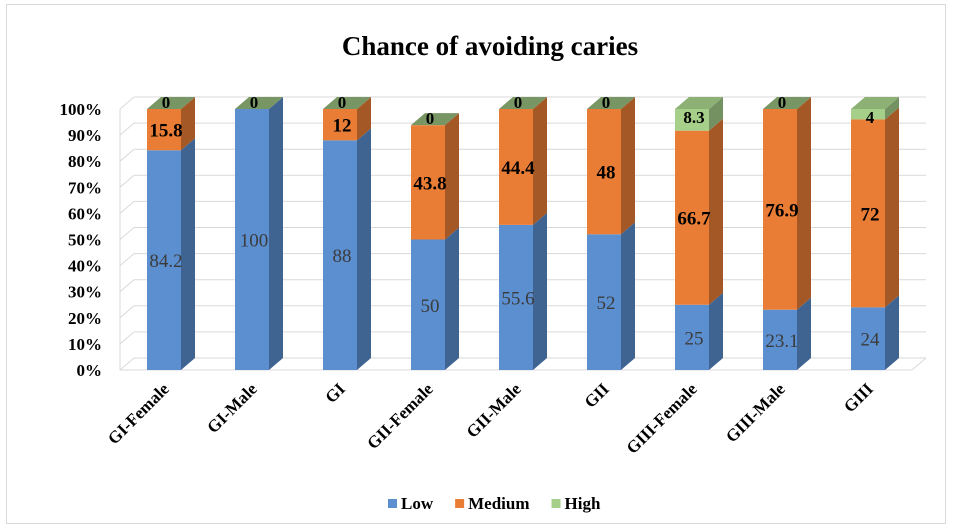  I want to click on data-label-low: 88, so click(342, 256).